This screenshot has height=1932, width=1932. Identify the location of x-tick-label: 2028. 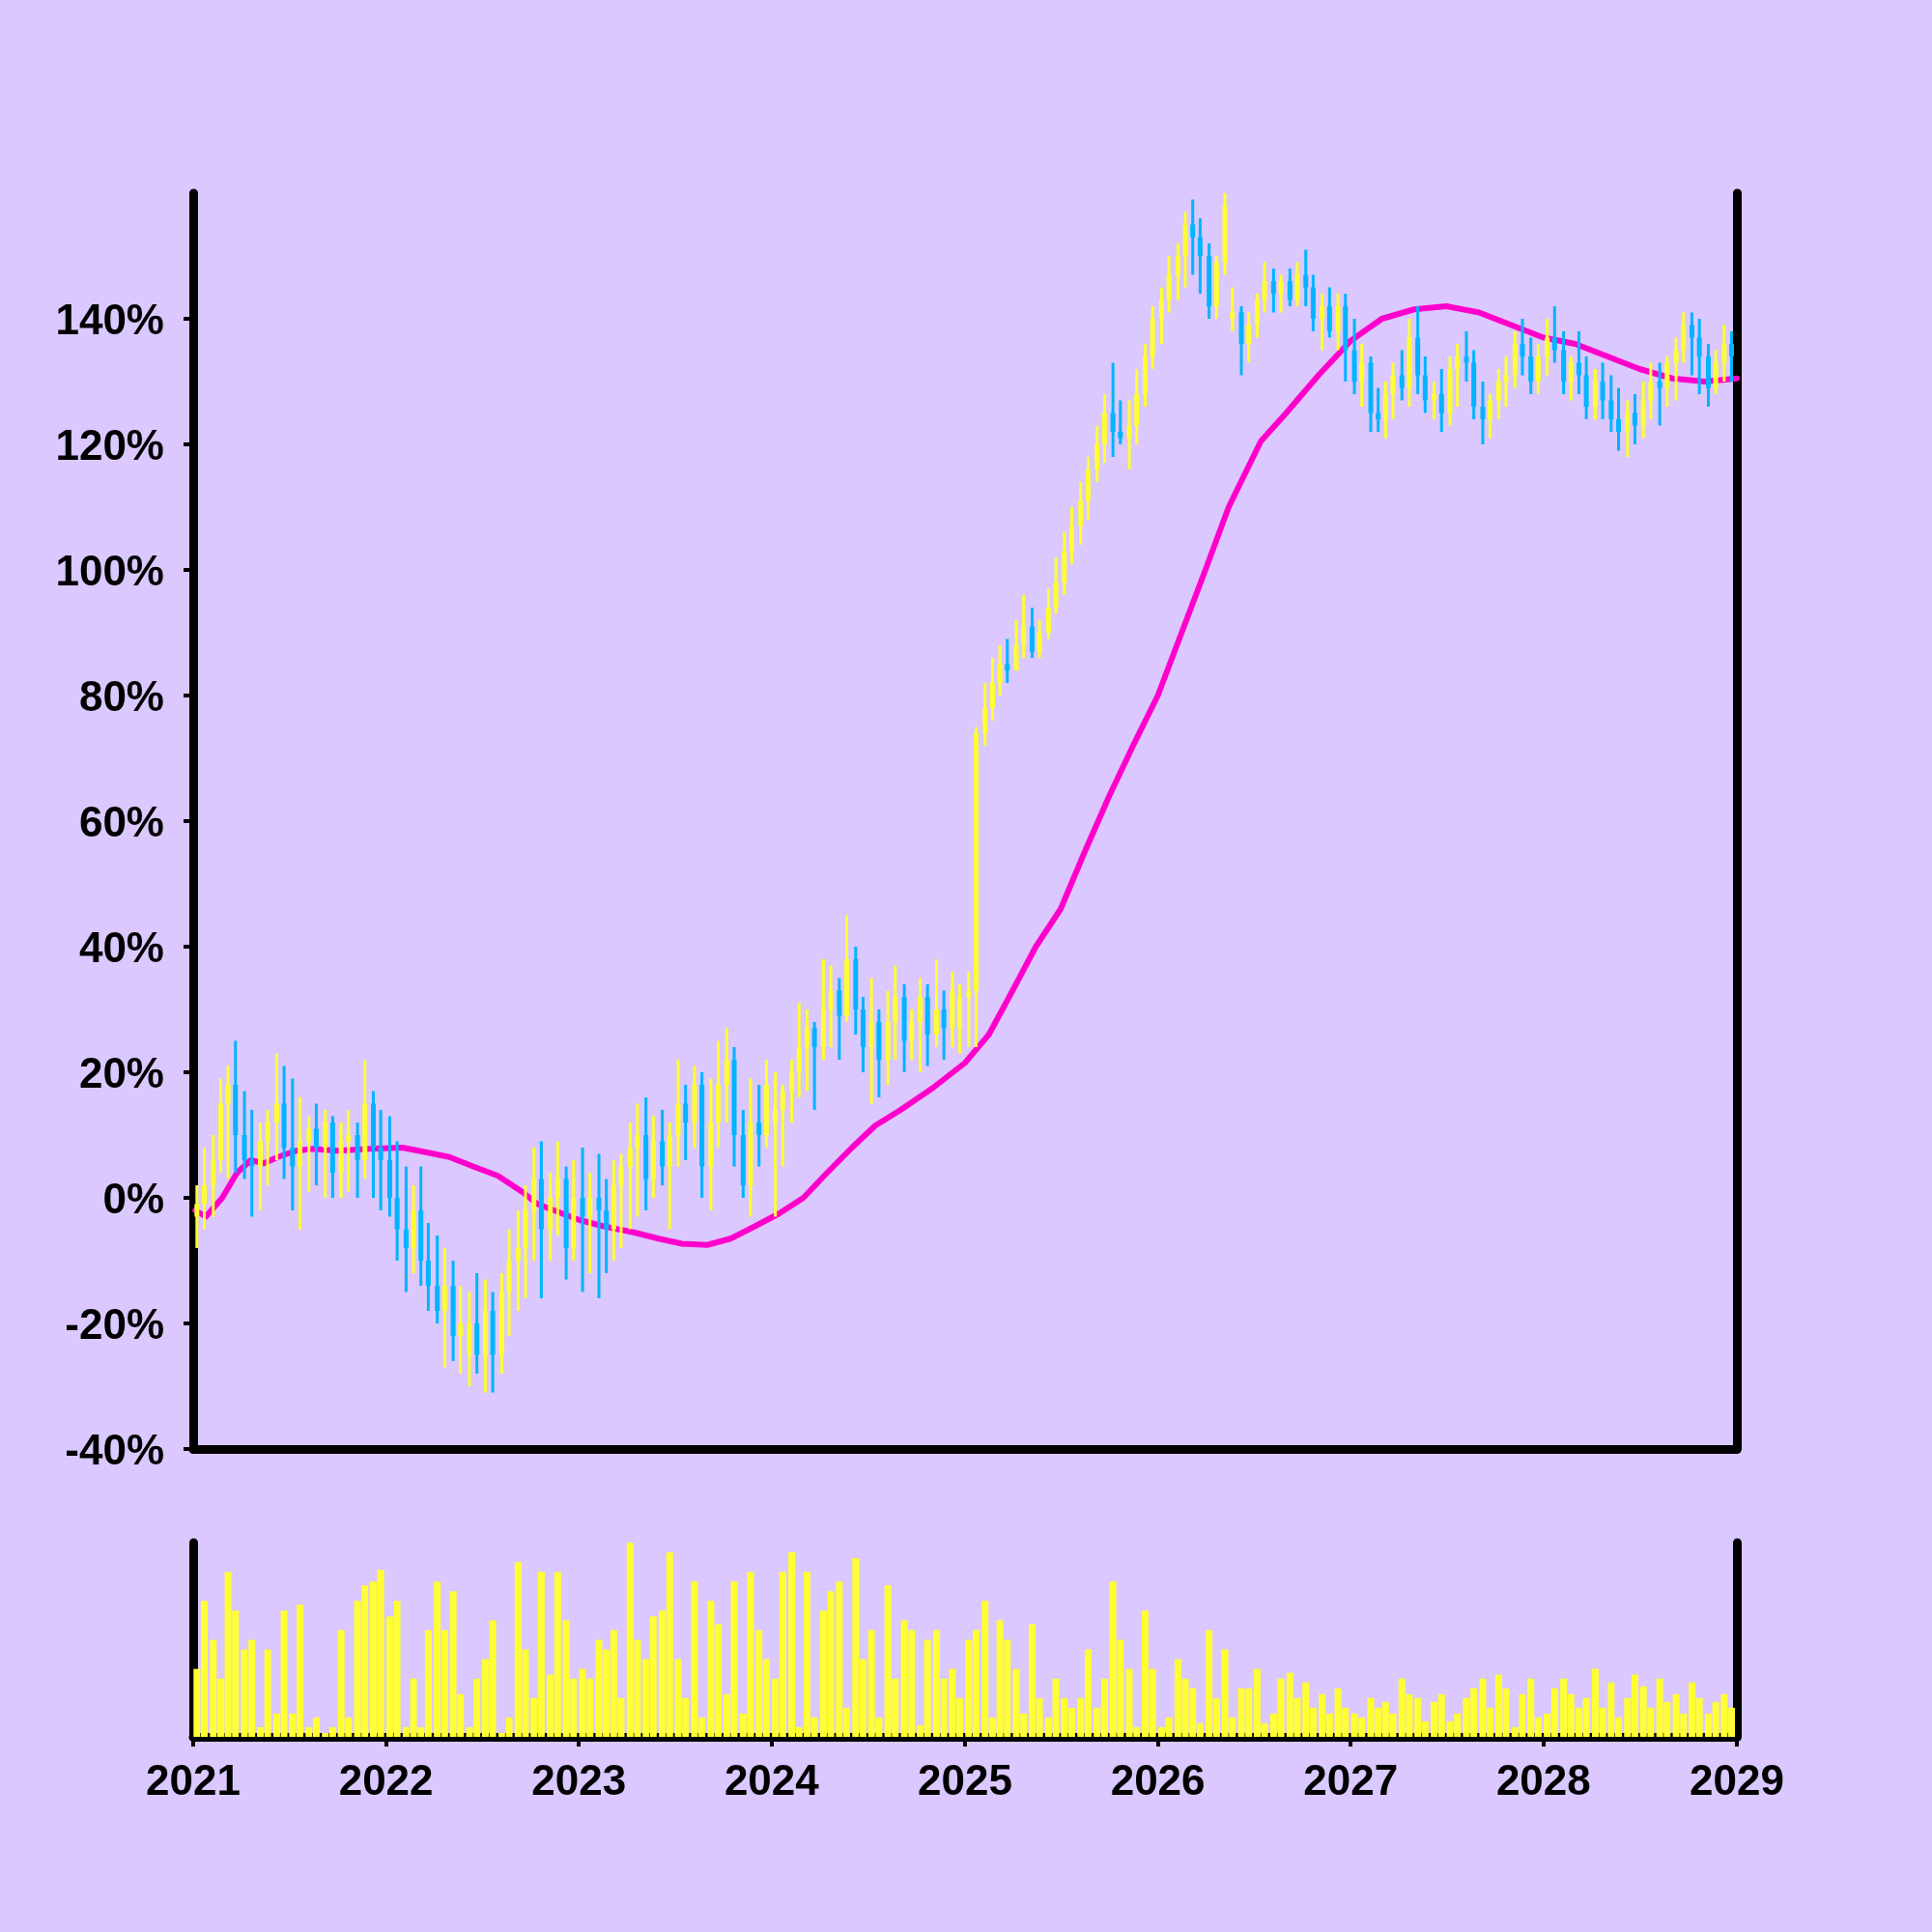
(1543, 1779).